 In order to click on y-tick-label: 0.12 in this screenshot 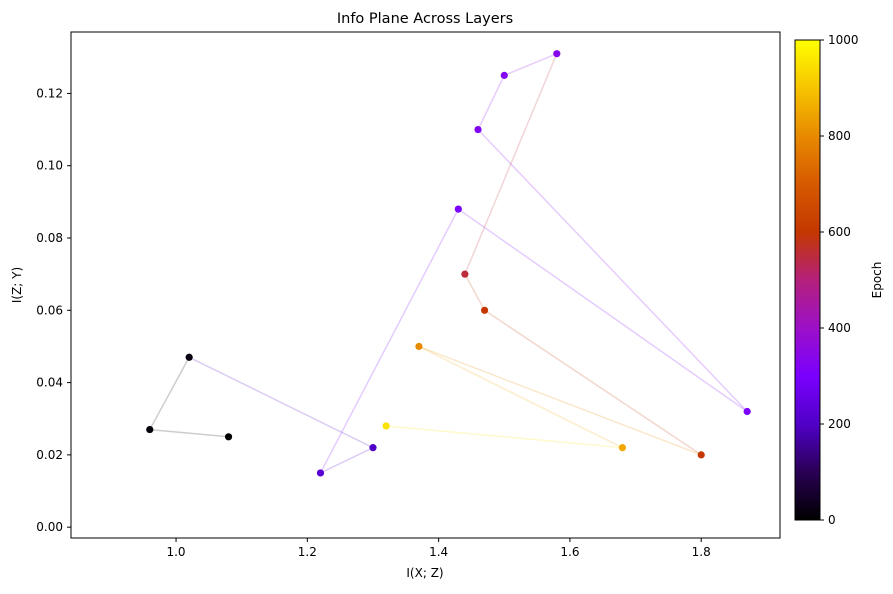, I will do `click(49, 93)`.